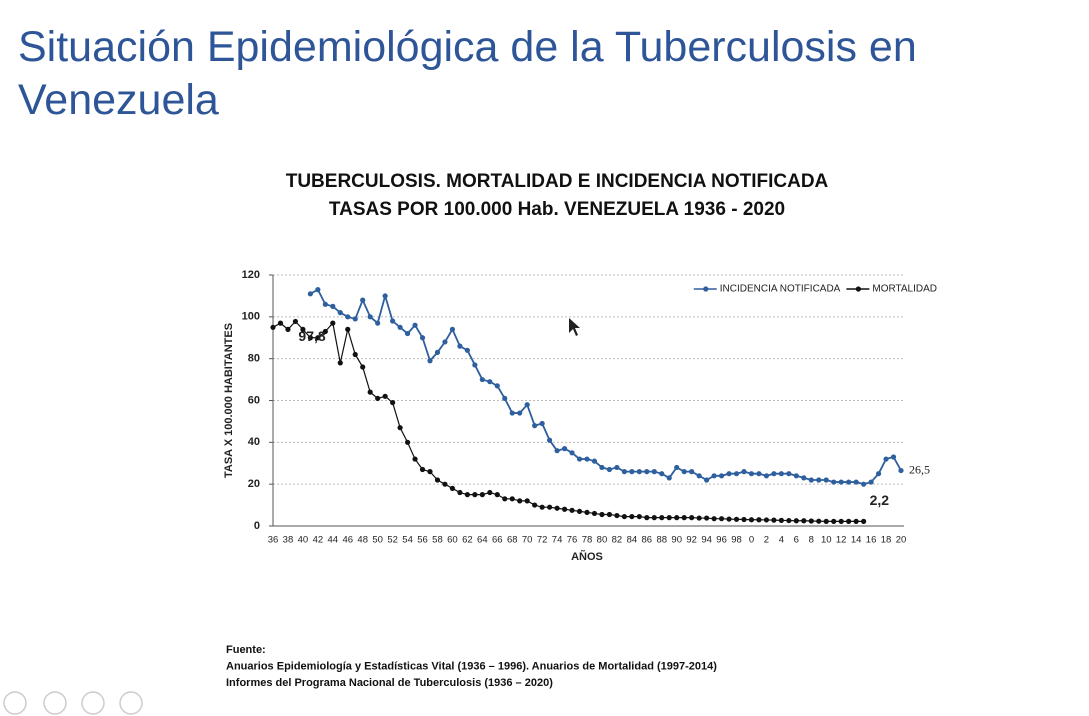 The width and height of the screenshot is (1089, 716). I want to click on x-tick-label: 38, so click(288, 540).